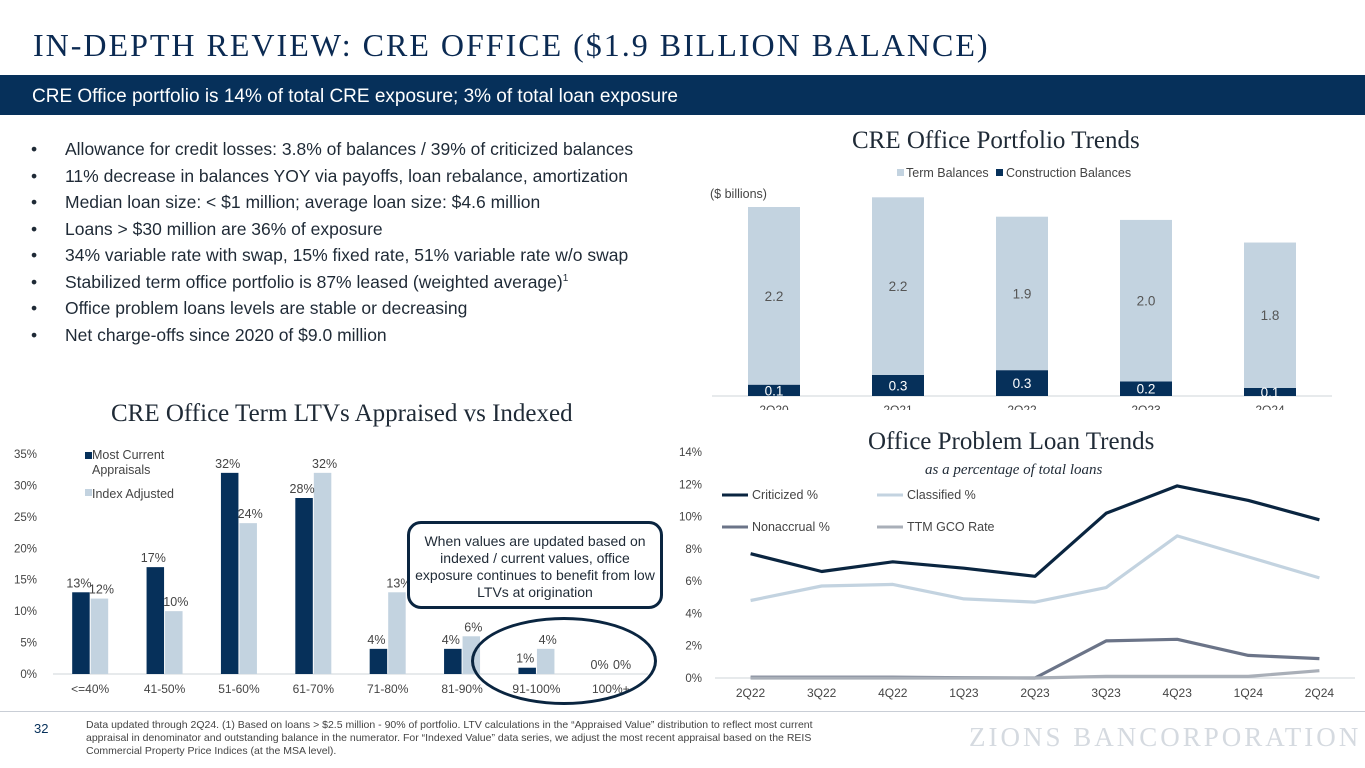 This screenshot has width=1365, height=768. I want to click on criticized-line, so click(1035, 531).